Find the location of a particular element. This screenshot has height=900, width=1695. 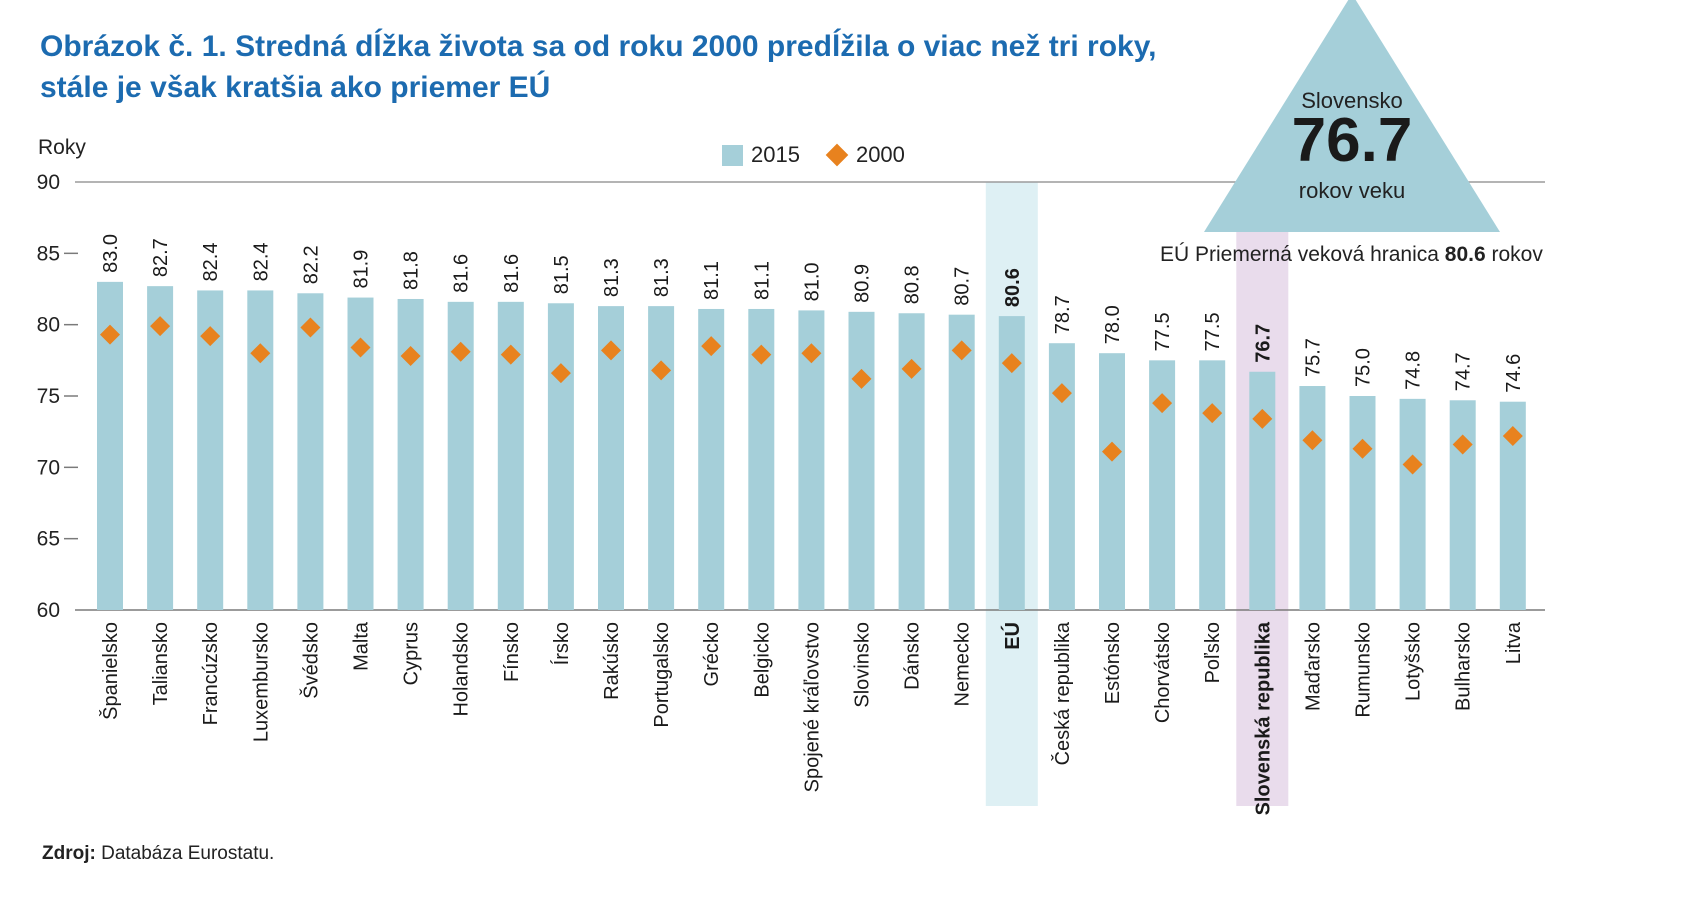

category-label: Portugalsko is located at coordinates (662, 675).